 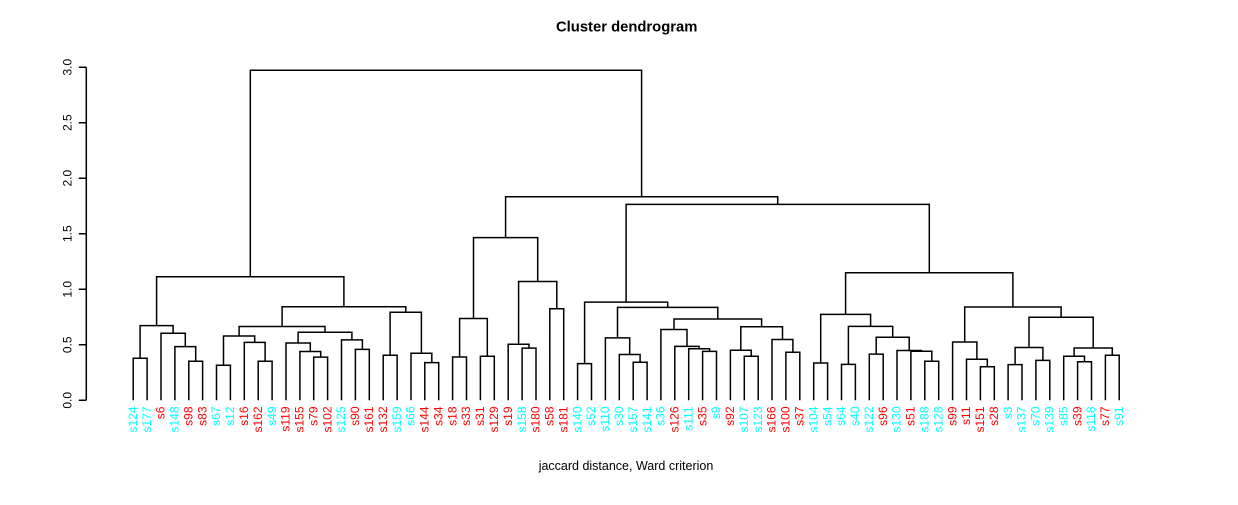 What do you see at coordinates (563, 419) in the screenshot?
I see `svg-text: s181` at bounding box center [563, 419].